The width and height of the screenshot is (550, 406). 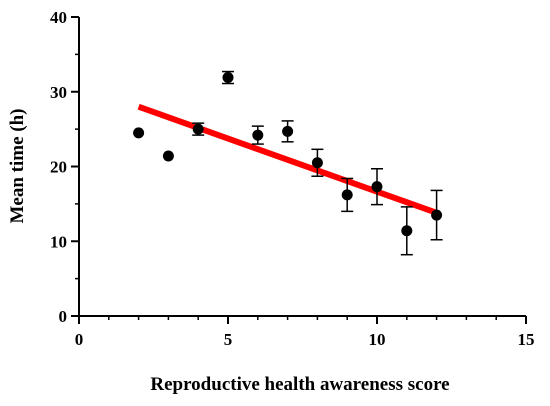 I want to click on x-axis-title: Reproductive health awareness score, so click(x=299, y=384).